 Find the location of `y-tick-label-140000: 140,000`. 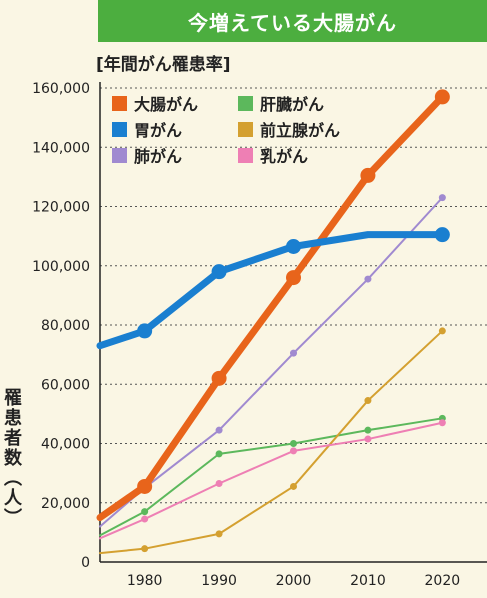

y-tick-label-140000: 140,000 is located at coordinates (61, 148).